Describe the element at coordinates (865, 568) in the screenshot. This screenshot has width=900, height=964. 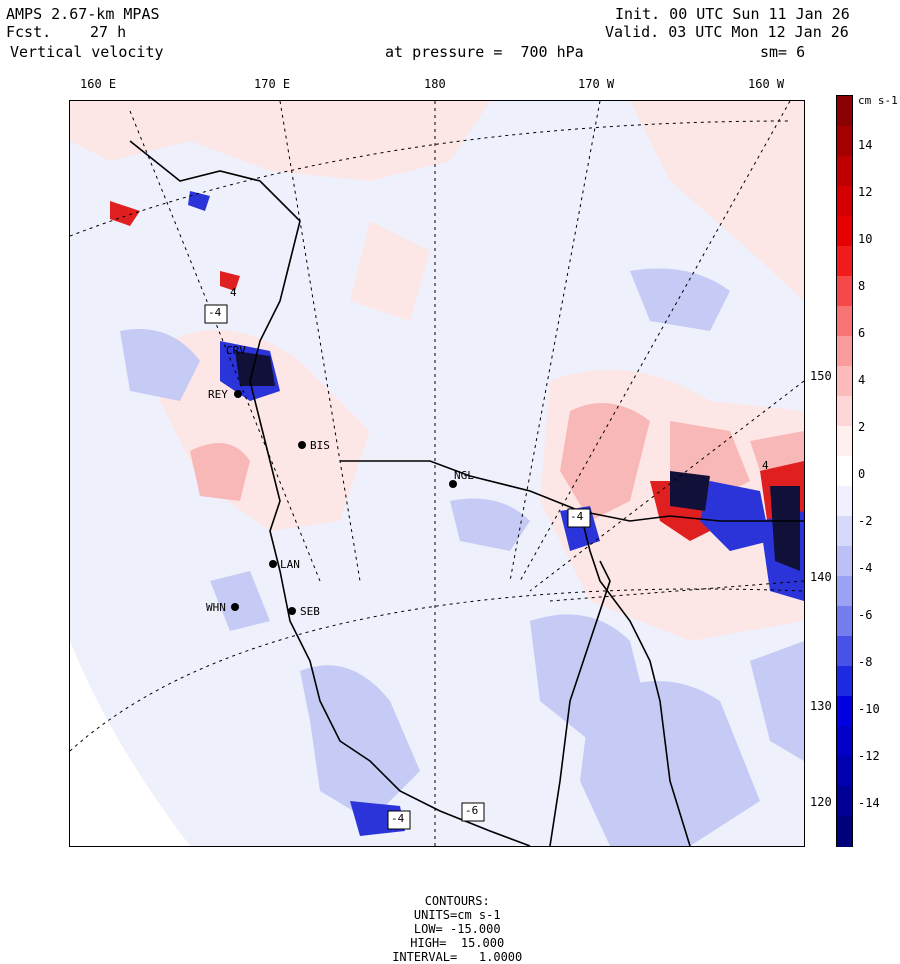
I see `colorbar-tick-label: -4` at that location.